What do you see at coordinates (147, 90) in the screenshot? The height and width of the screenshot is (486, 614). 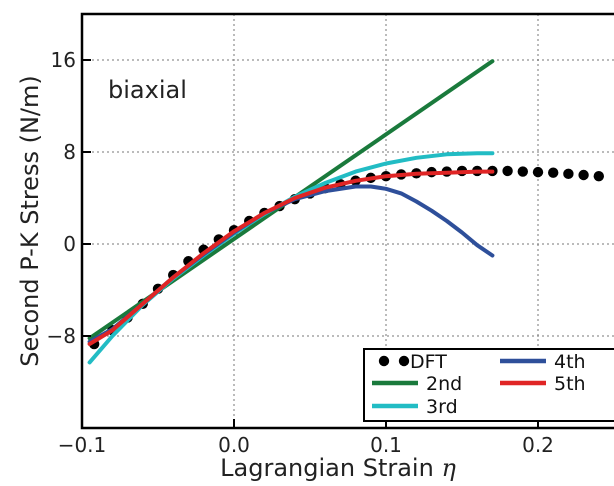 I see `annotation-biaxial: biaxial` at bounding box center [147, 90].